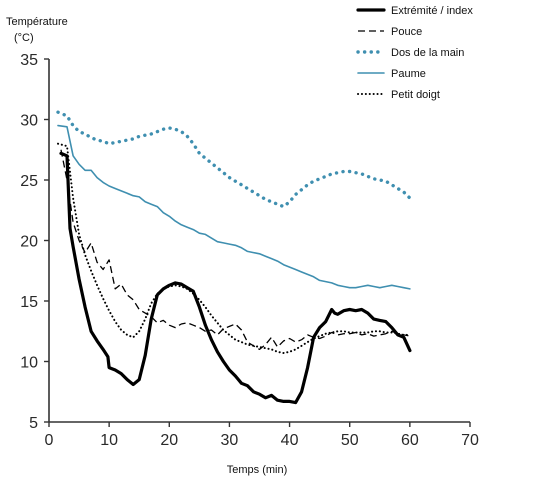 This screenshot has width=533, height=494. What do you see at coordinates (230, 440) in the screenshot?
I see `x-tick-label: 30` at bounding box center [230, 440].